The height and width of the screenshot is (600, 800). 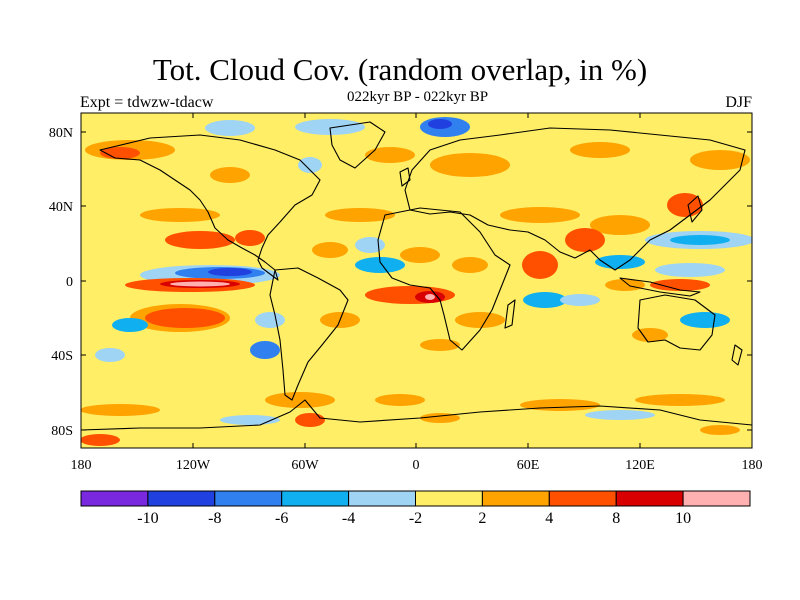 What do you see at coordinates (640, 465) in the screenshot?
I see `lon-label: 120E` at bounding box center [640, 465].